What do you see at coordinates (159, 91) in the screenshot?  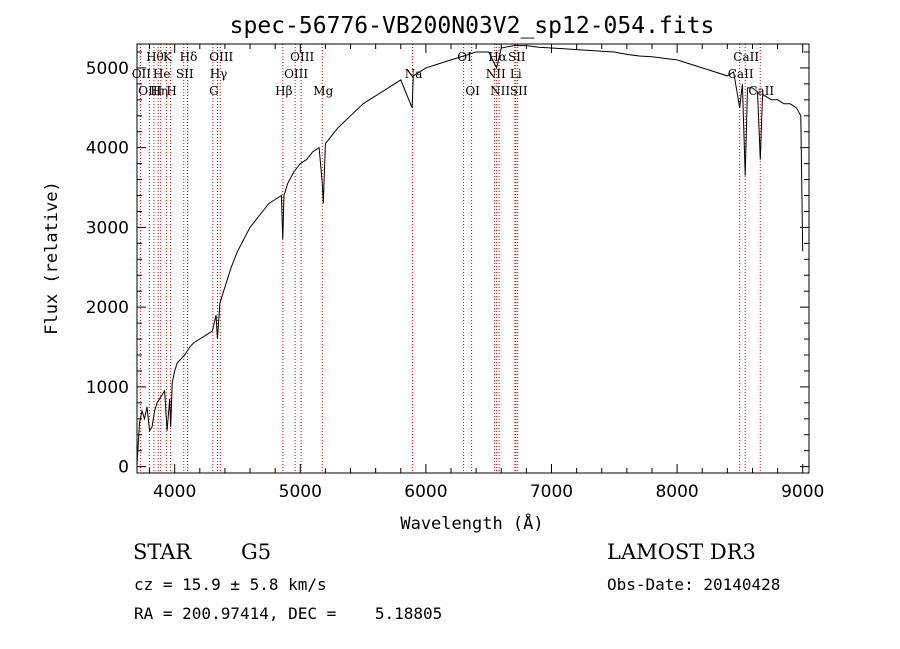 I see `spectral-line-label: Hη` at bounding box center [159, 91].